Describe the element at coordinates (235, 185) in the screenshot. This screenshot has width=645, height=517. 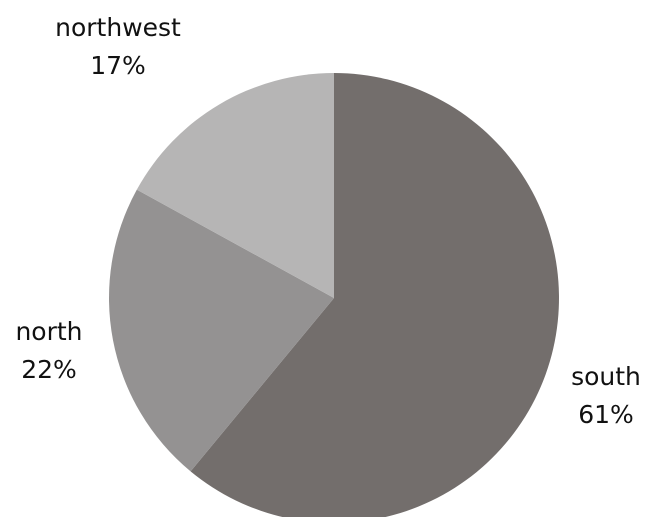
I see `pie-slice-northwest` at that location.